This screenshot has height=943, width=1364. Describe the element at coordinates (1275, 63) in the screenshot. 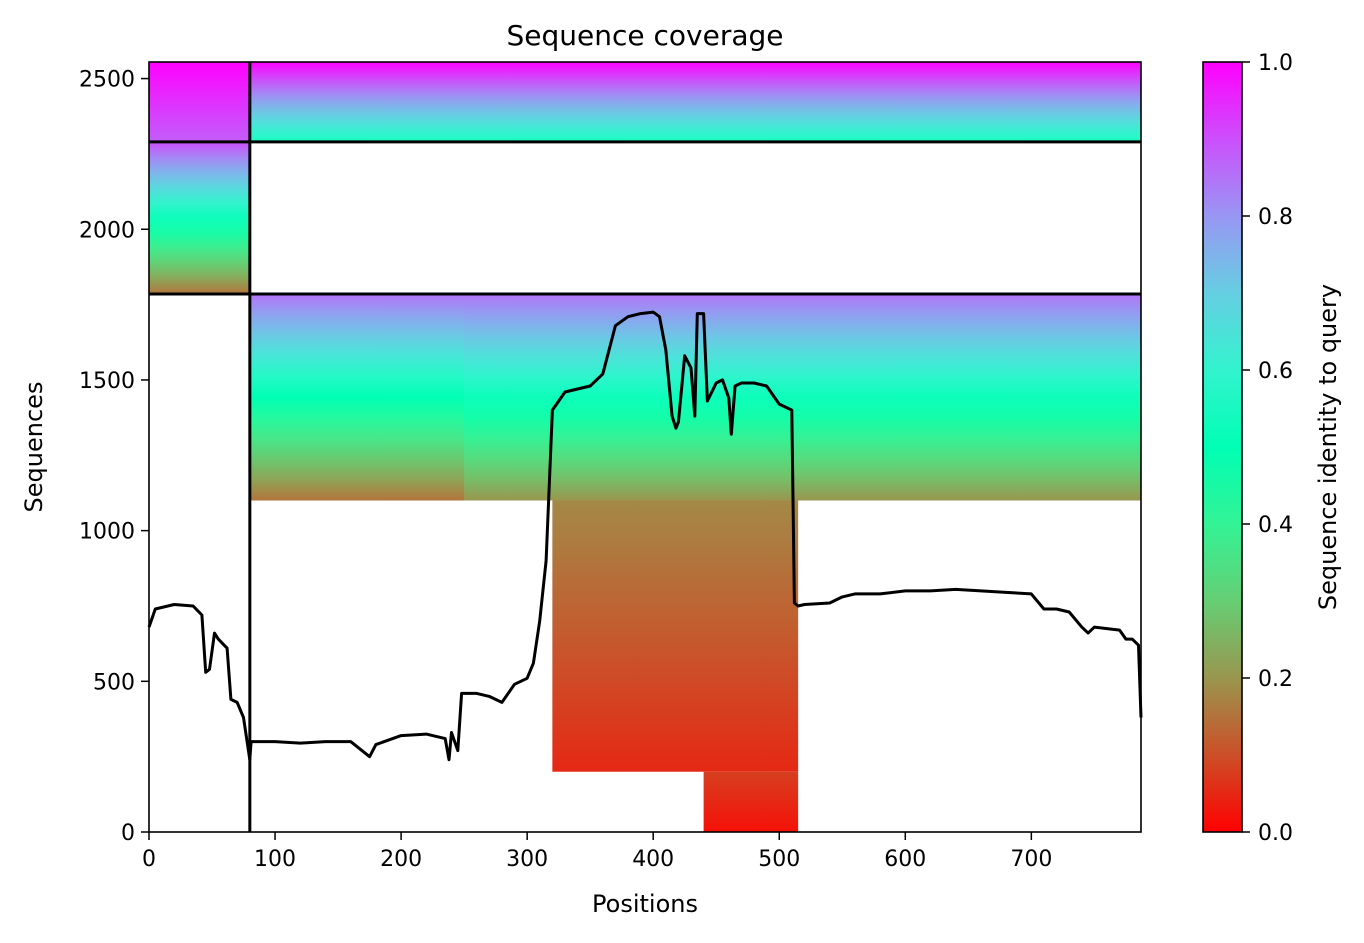

I see `colorbar-tick-label: 1.0` at that location.